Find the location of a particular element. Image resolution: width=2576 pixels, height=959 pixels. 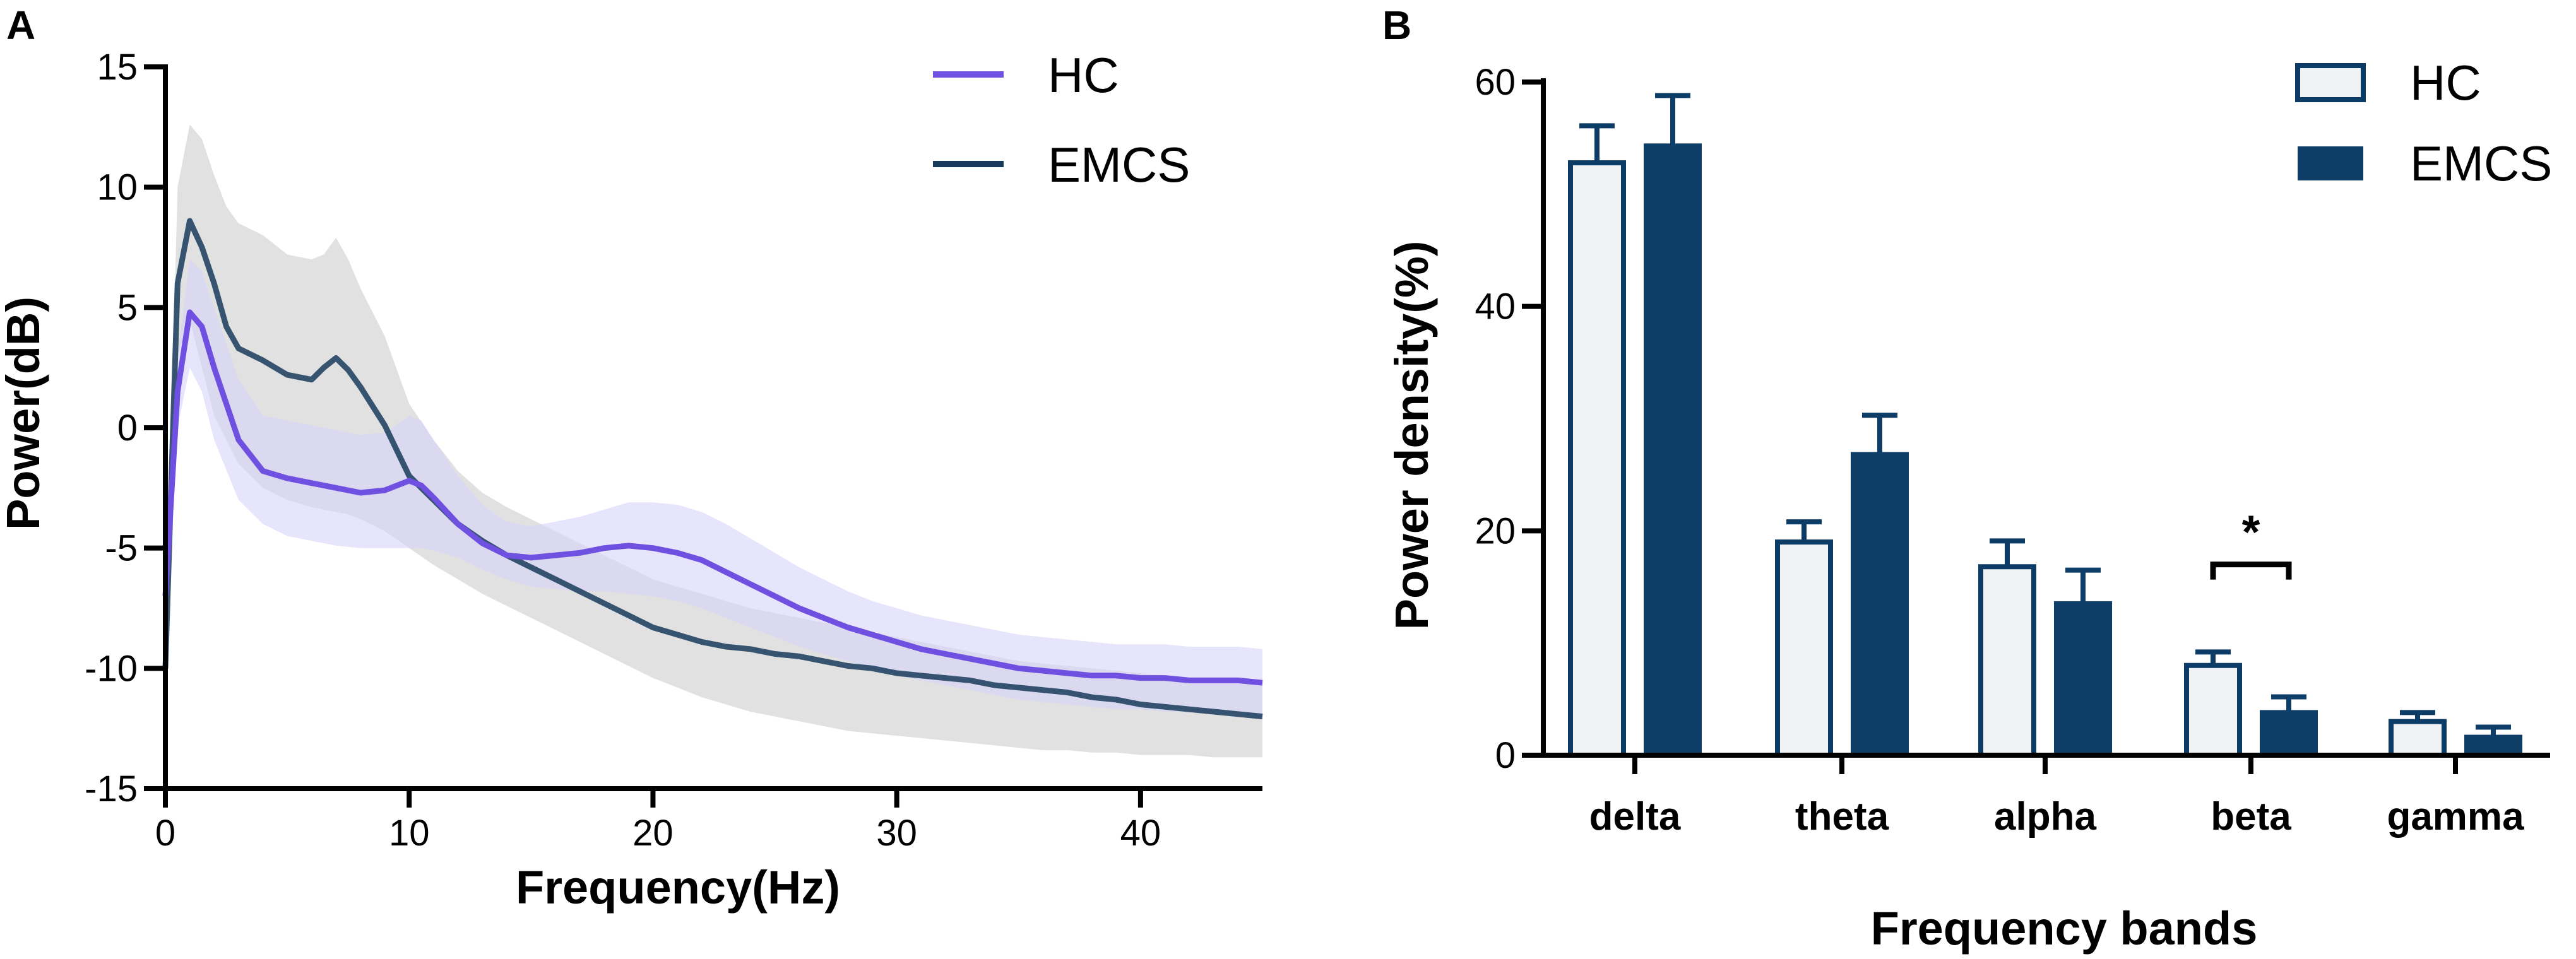

bar-emcs-delta is located at coordinates (1673, 450).